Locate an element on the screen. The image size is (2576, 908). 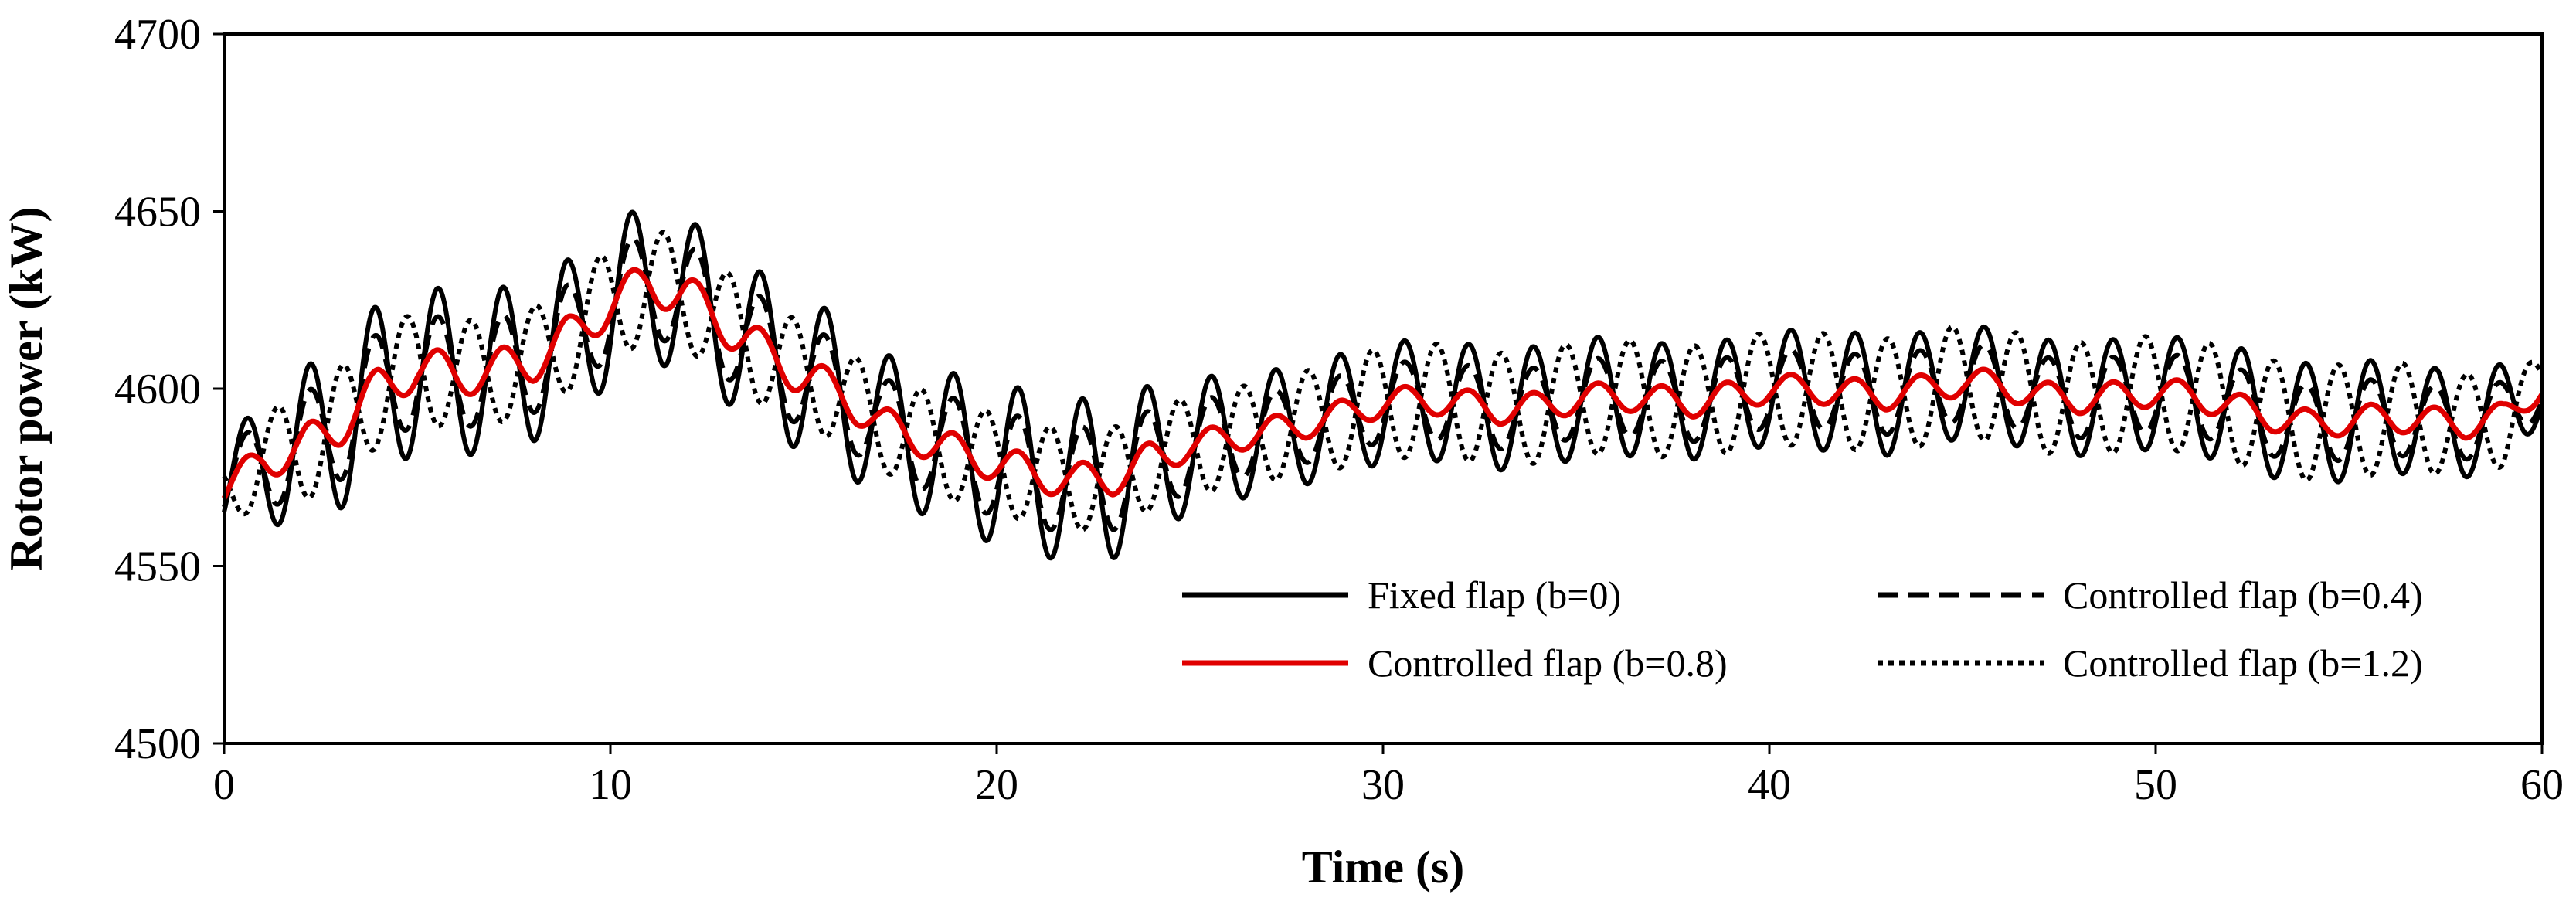
y-tick-label: 4650 is located at coordinates (157, 212).